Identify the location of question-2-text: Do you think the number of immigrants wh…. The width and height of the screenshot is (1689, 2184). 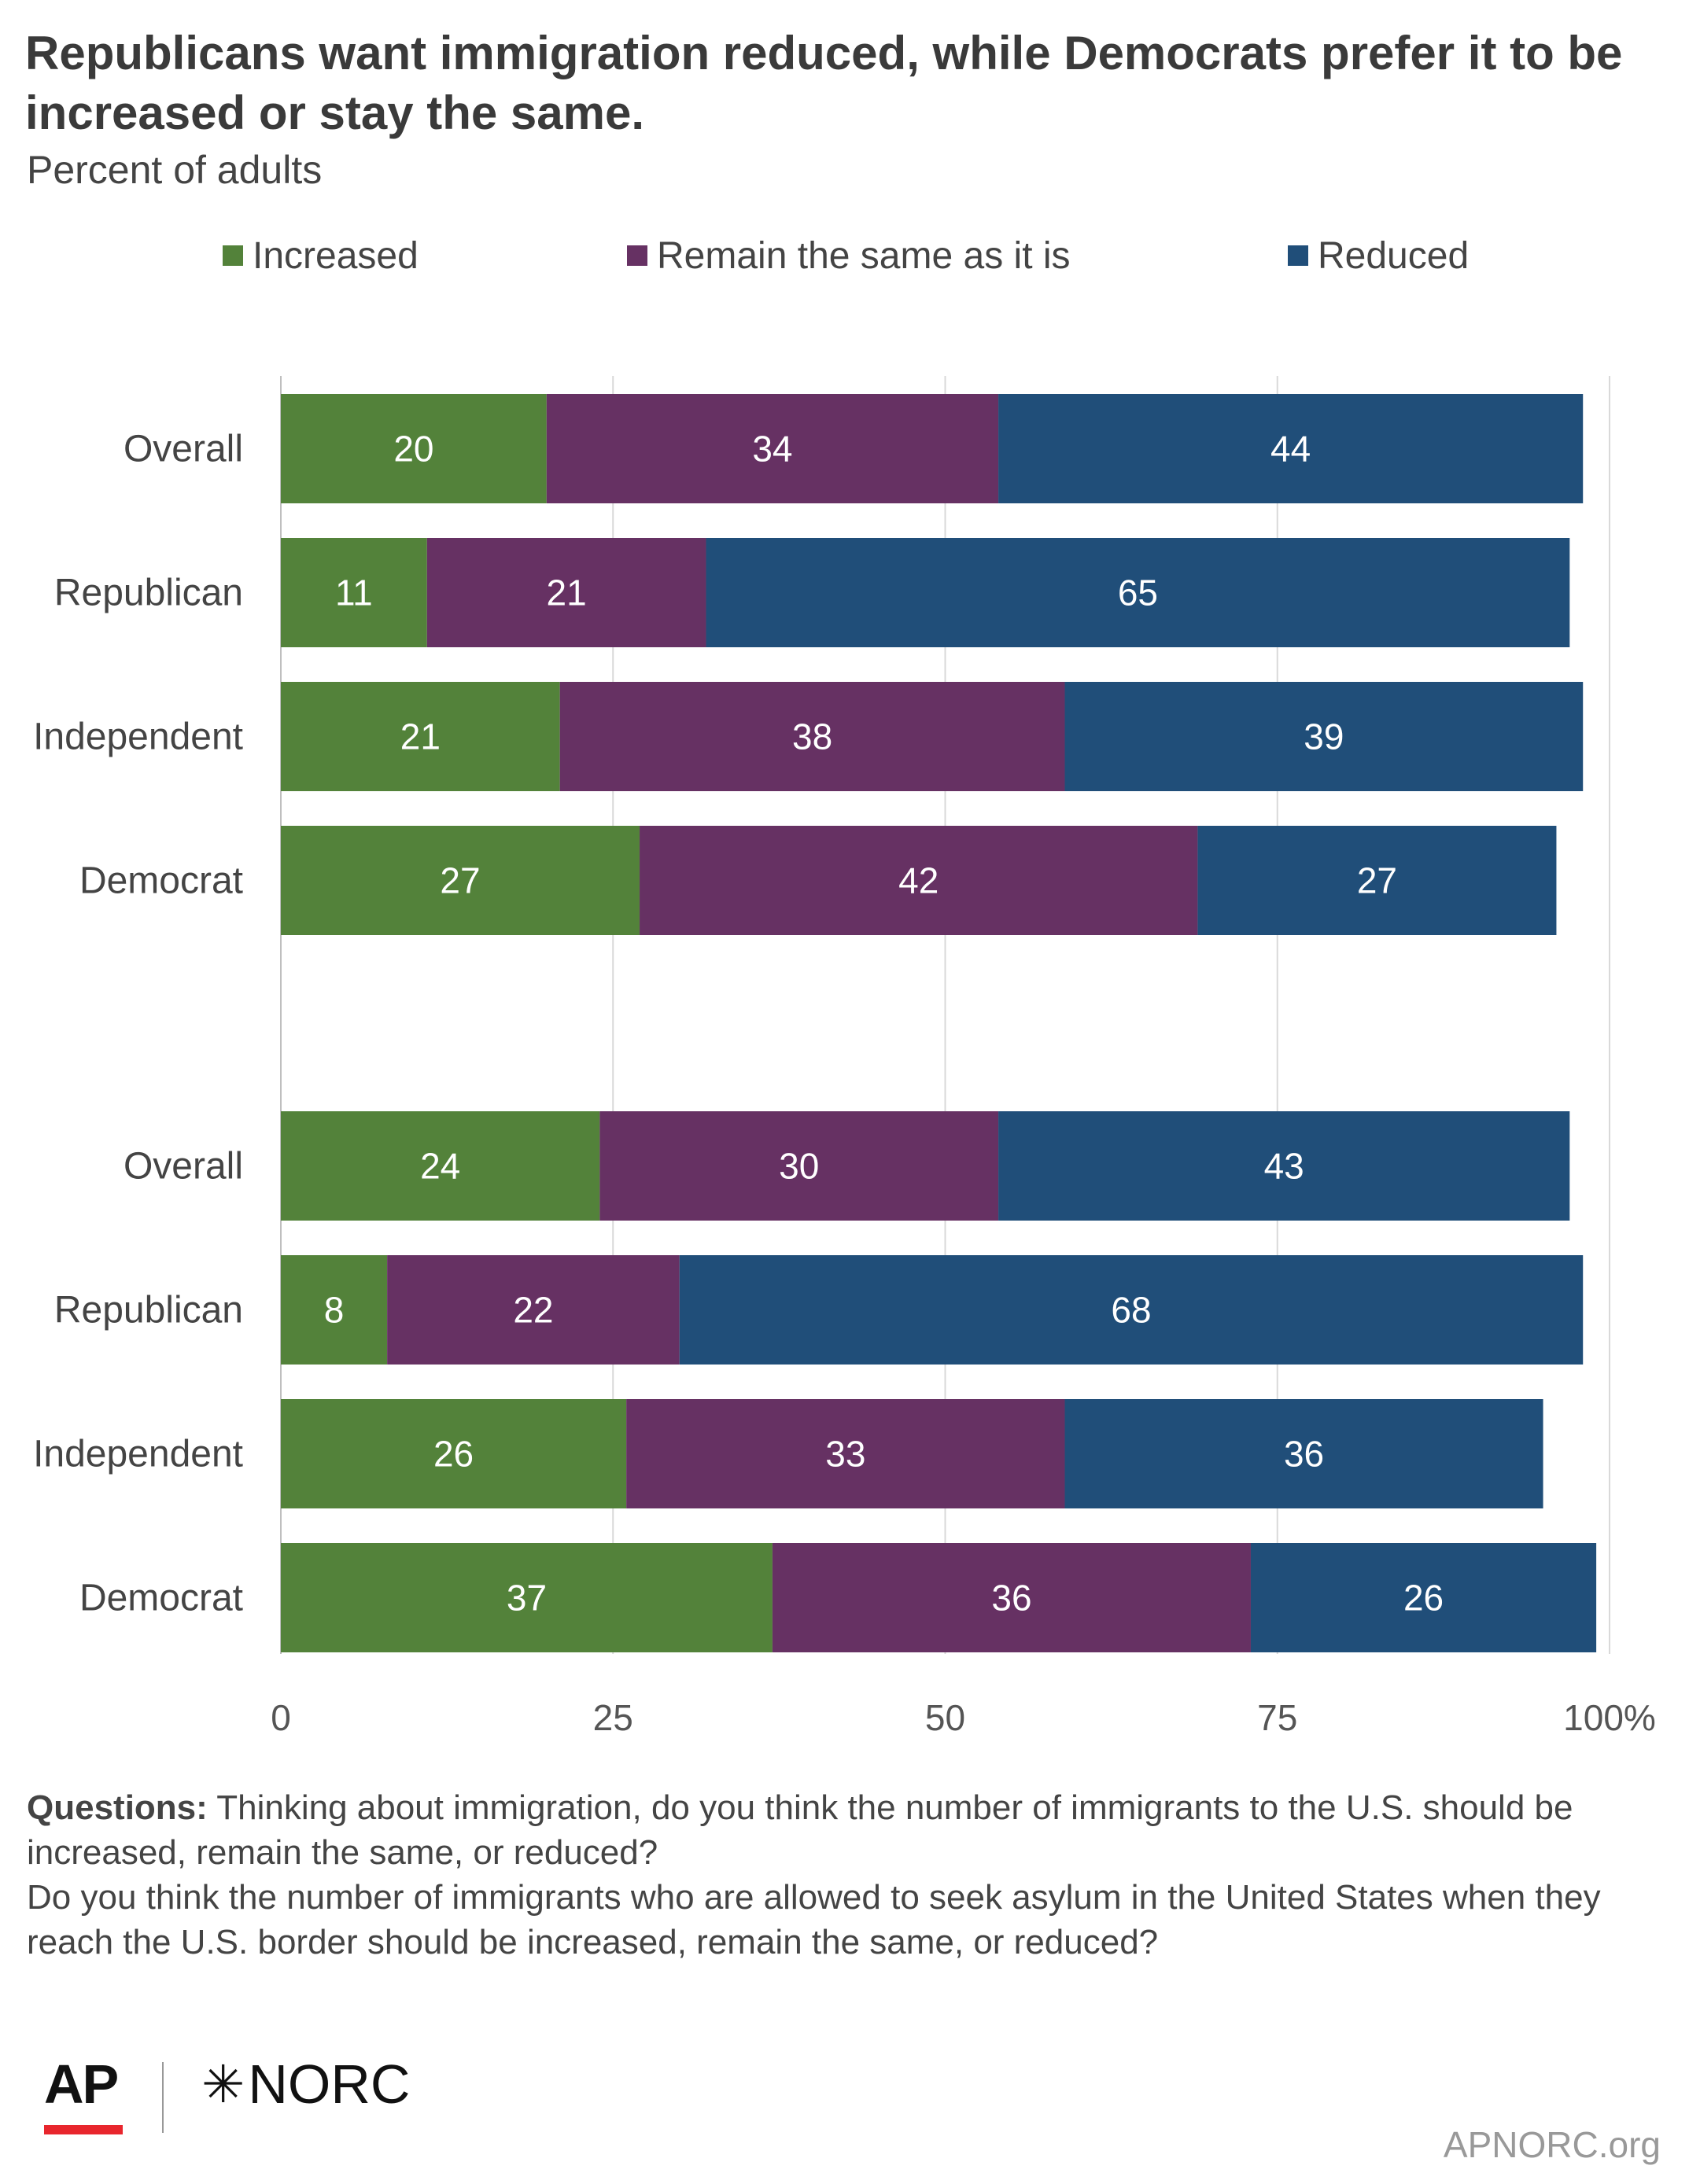
(814, 1919).